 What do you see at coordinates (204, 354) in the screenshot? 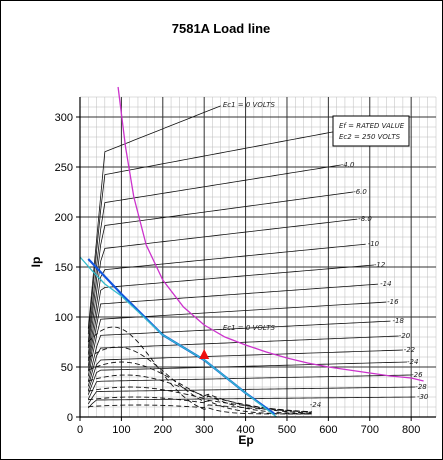
I see `operating-point-marker` at bounding box center [204, 354].